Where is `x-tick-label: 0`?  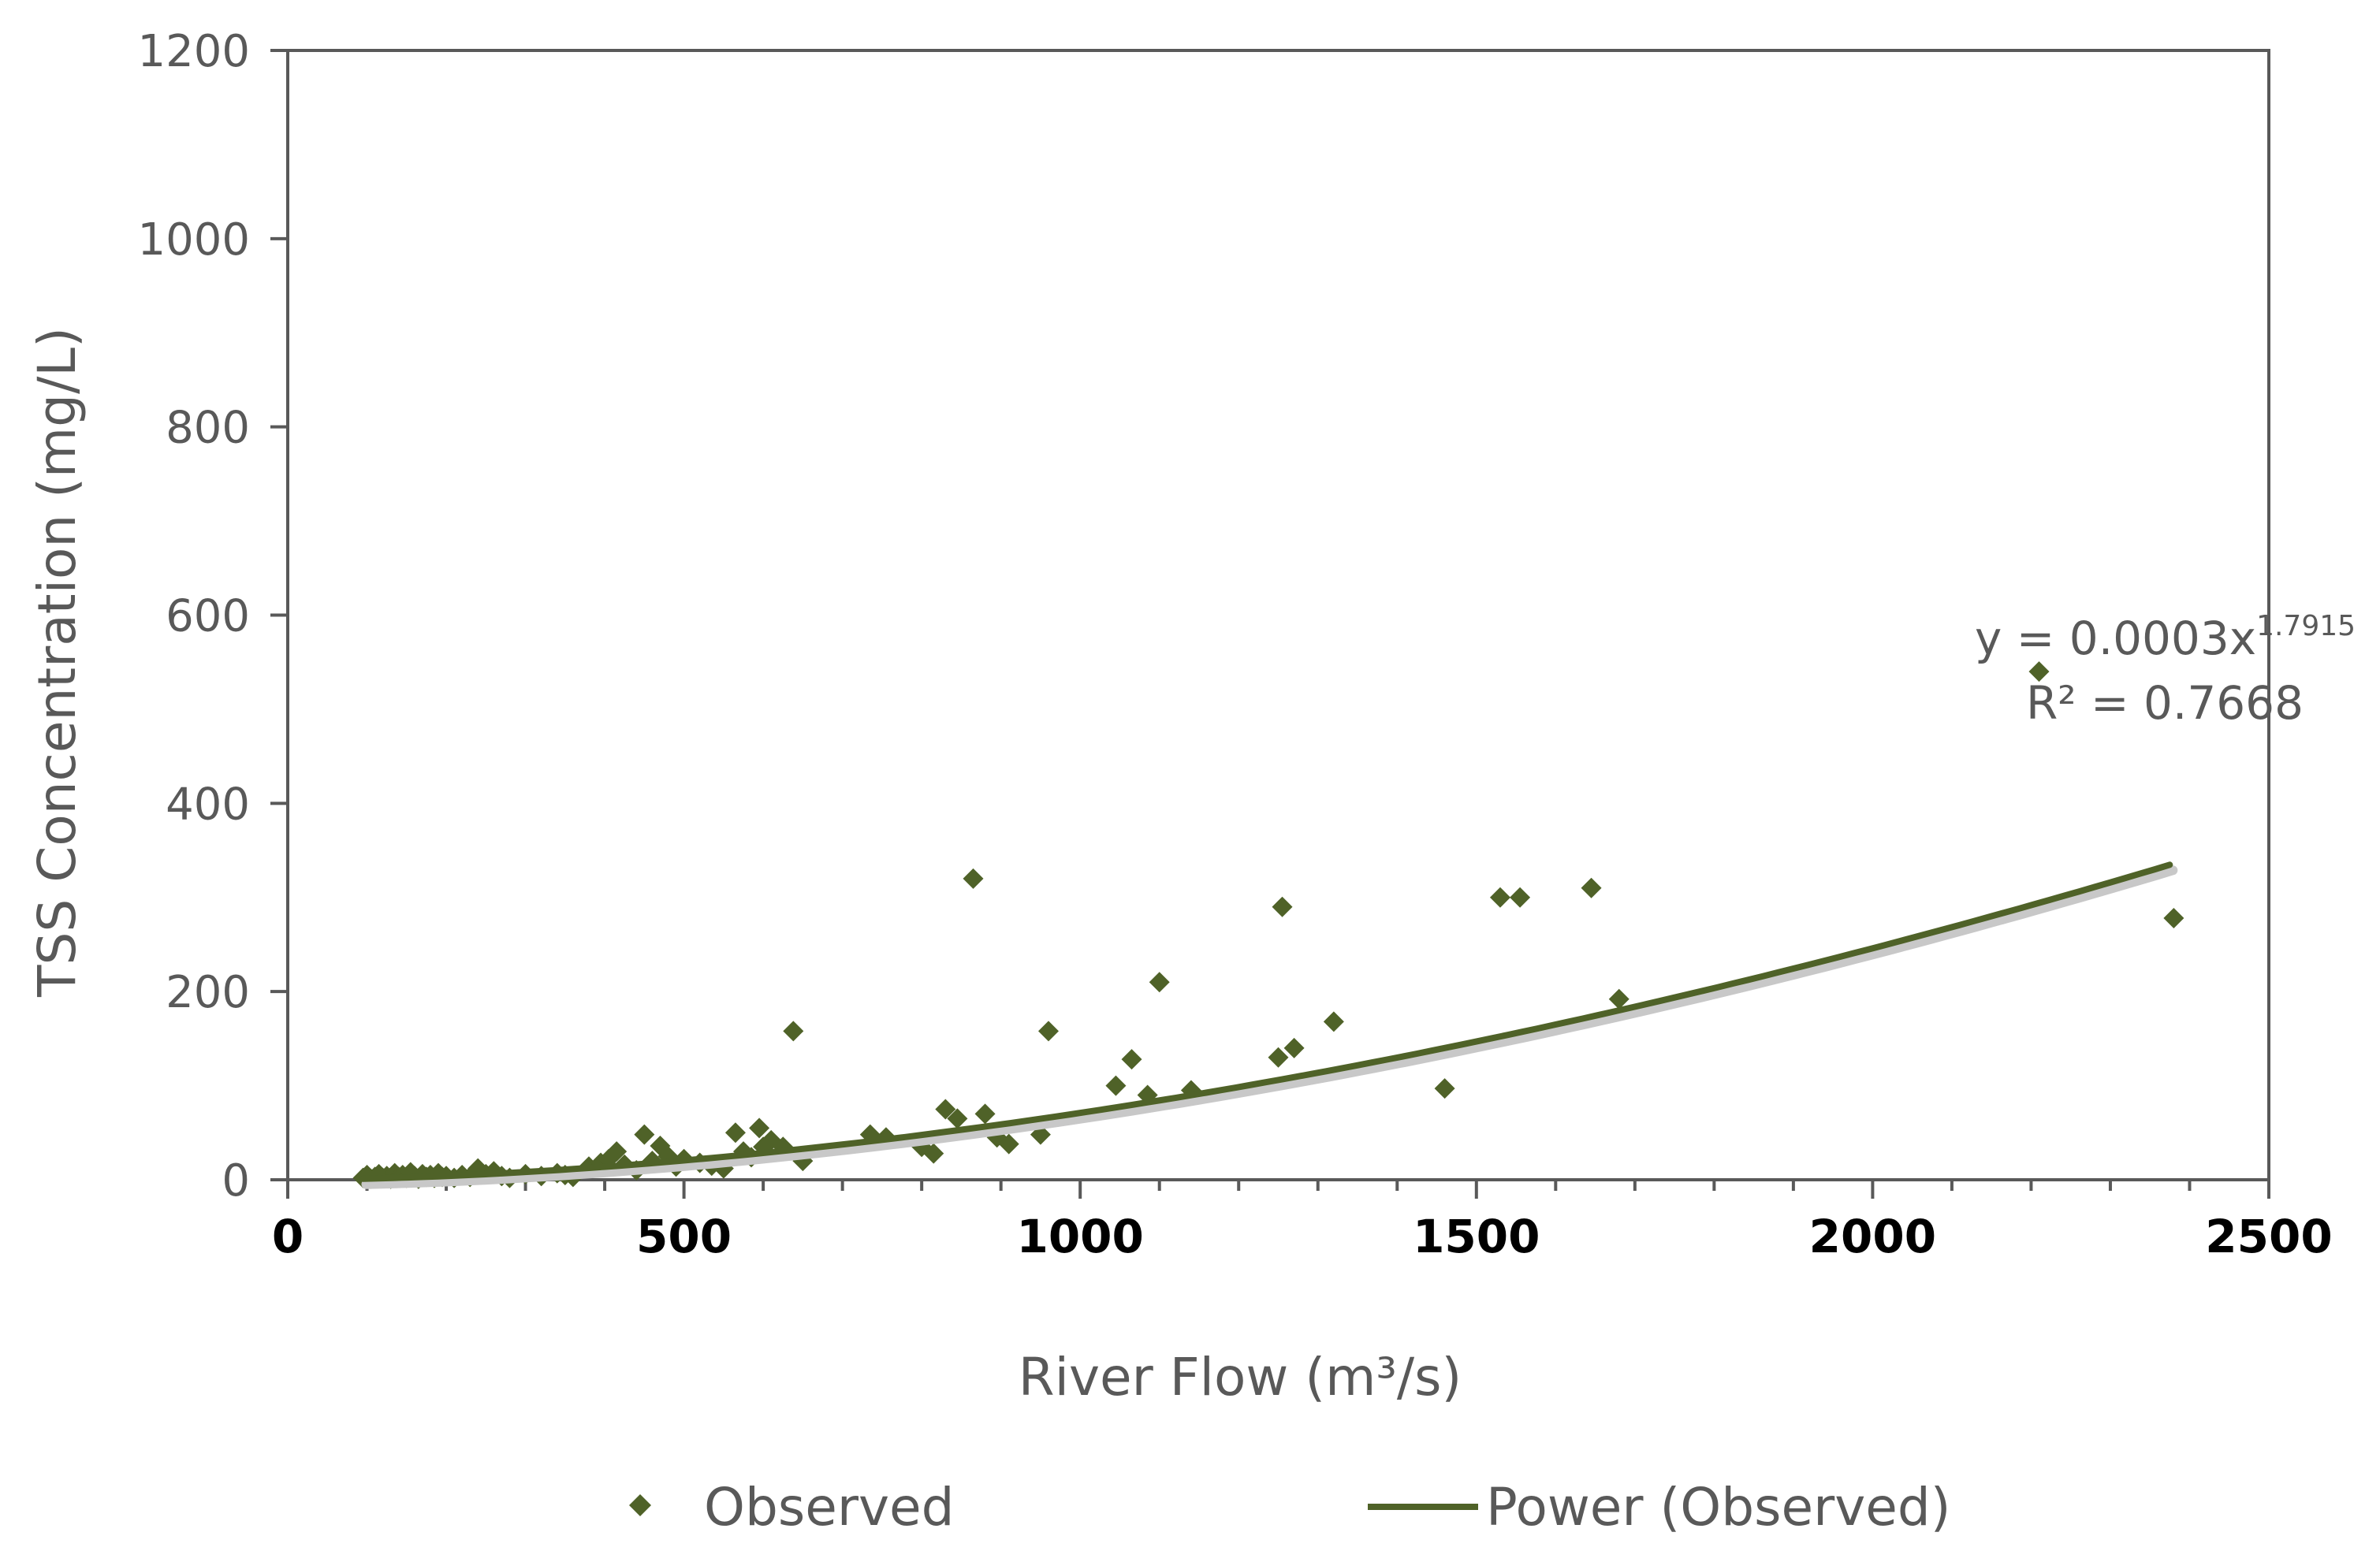 x-tick-label: 0 is located at coordinates (288, 1237).